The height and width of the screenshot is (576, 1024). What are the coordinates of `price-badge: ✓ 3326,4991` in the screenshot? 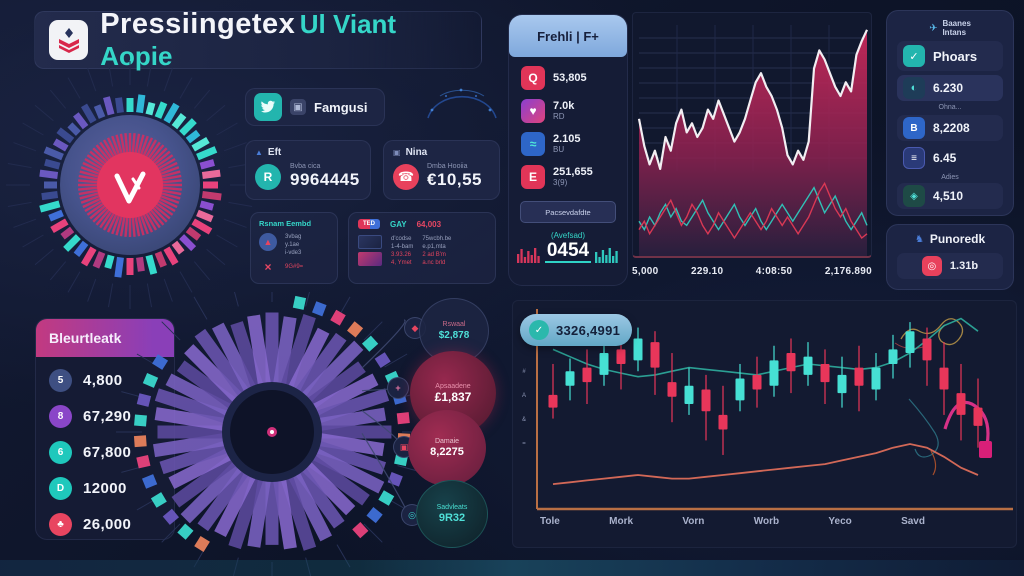 It's located at (576, 330).